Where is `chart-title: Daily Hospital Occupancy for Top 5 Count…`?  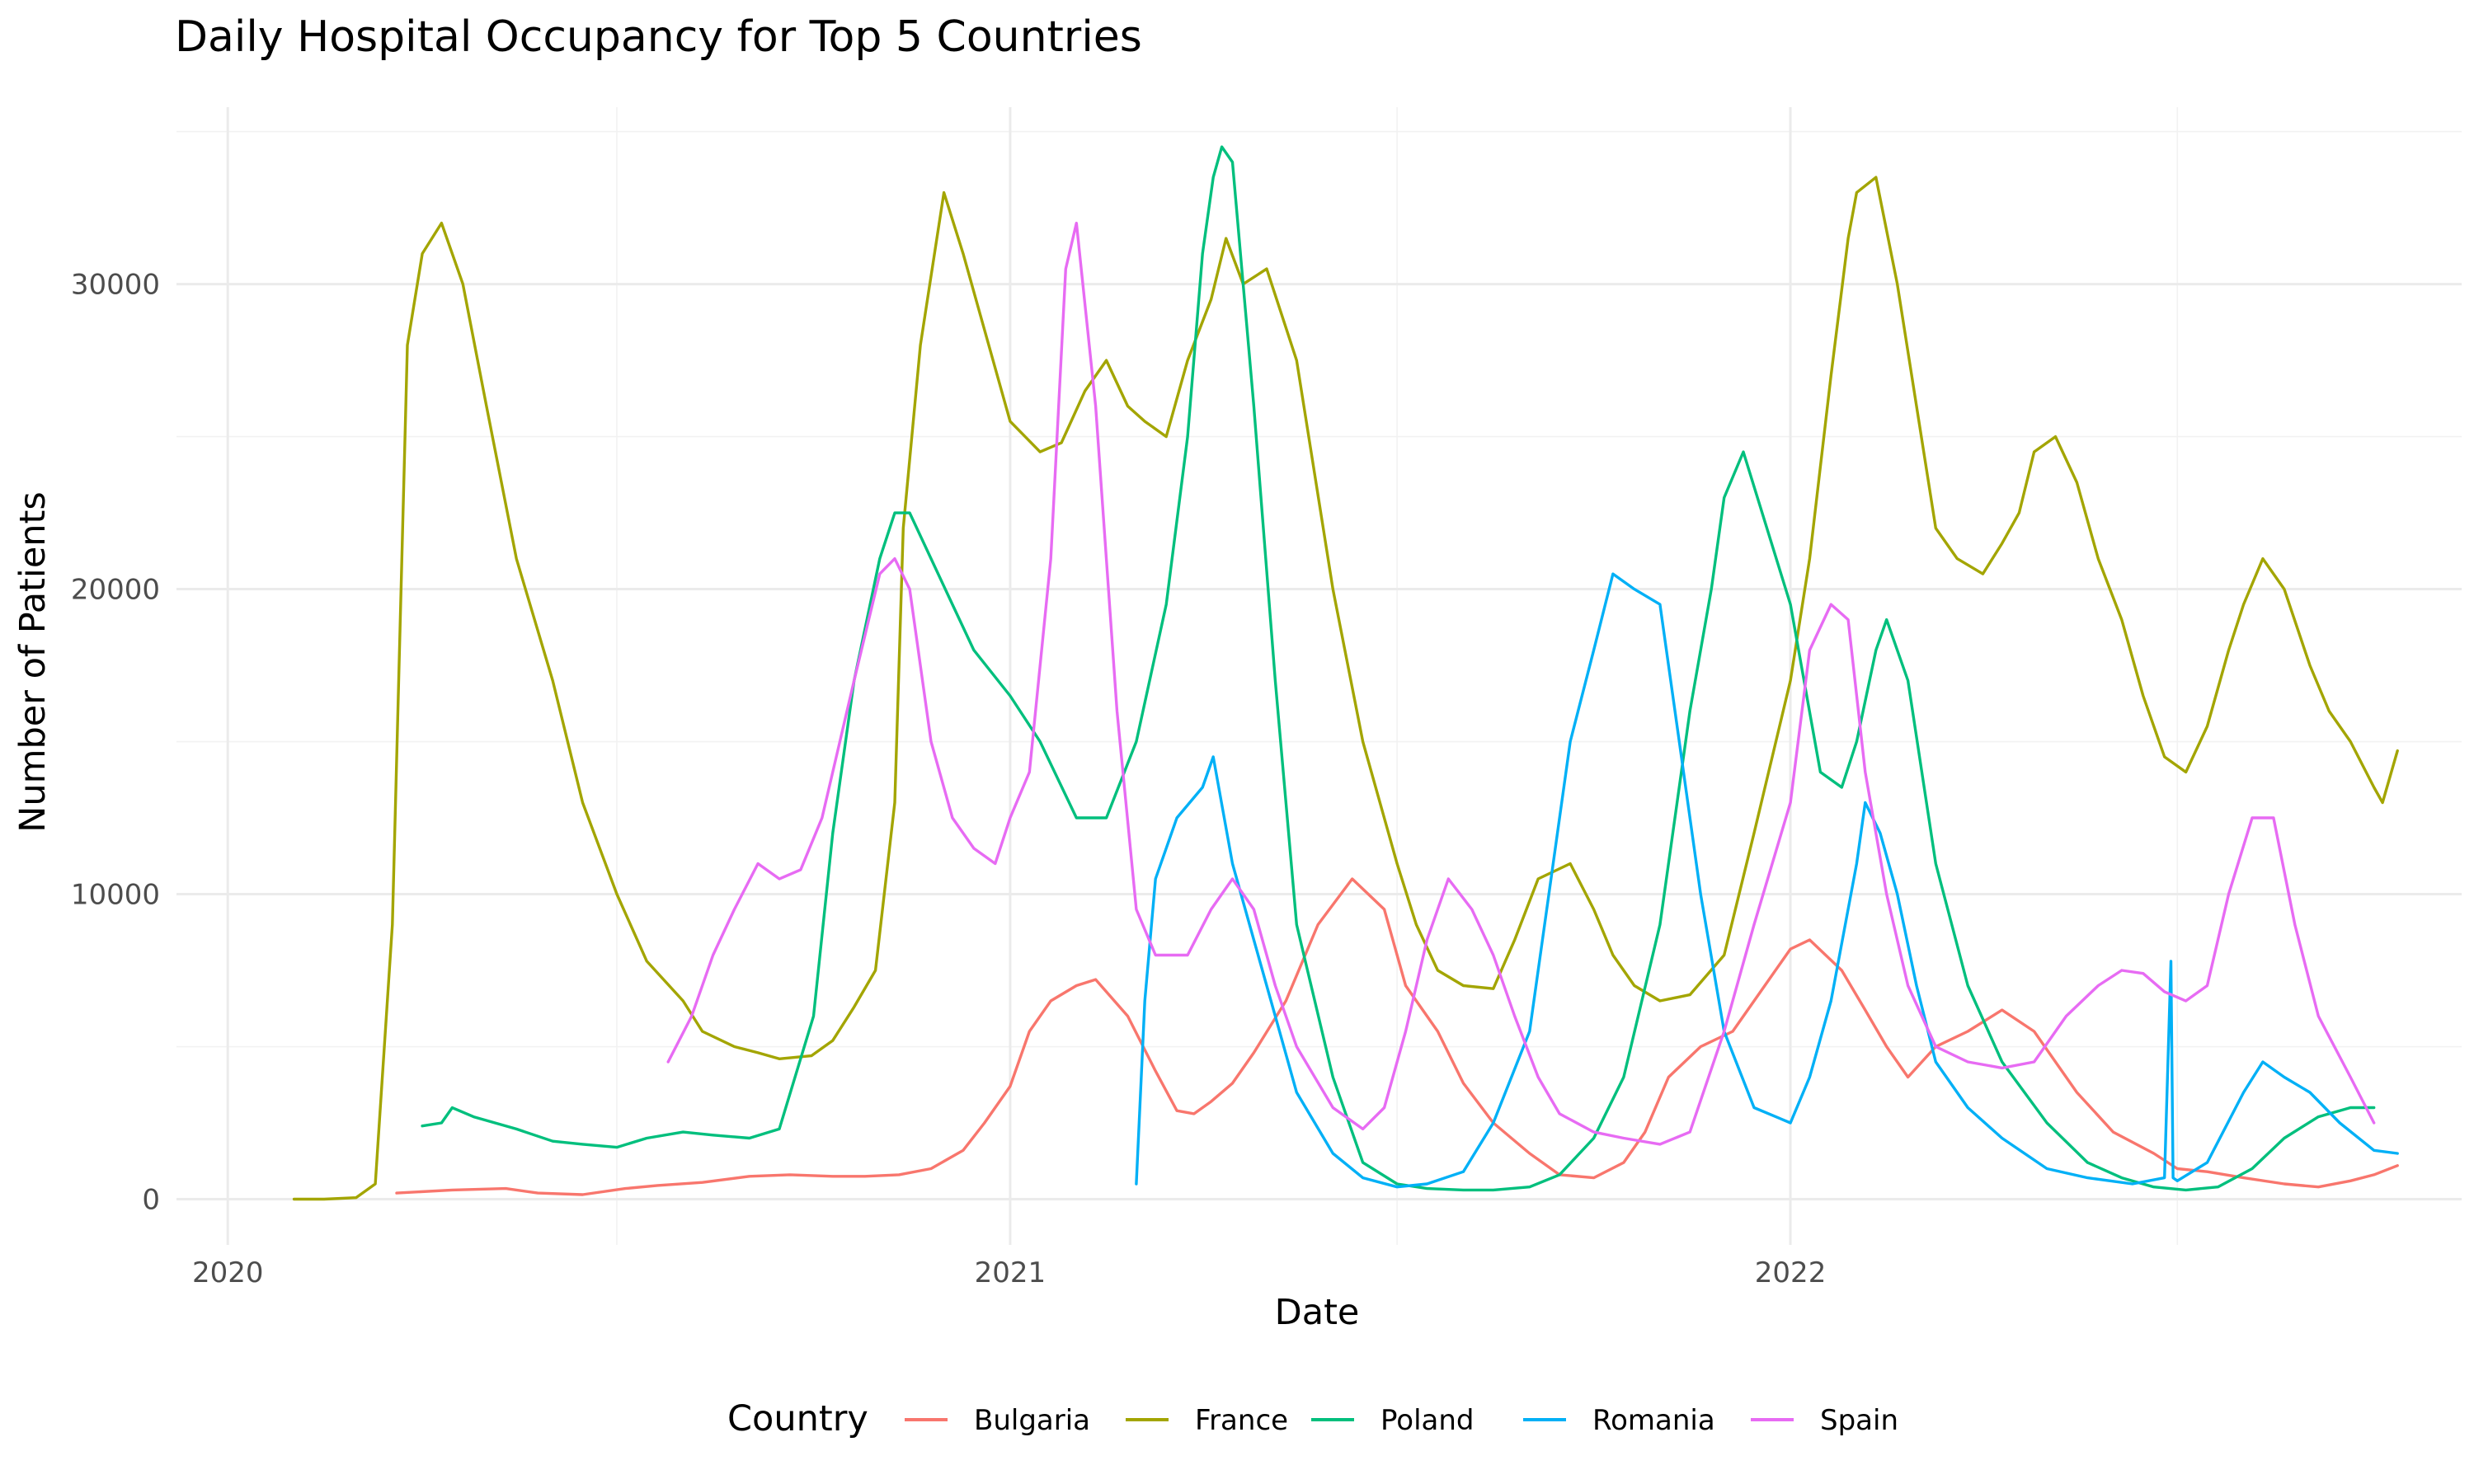 chart-title: Daily Hospital Occupancy for Top 5 Count… is located at coordinates (658, 37).